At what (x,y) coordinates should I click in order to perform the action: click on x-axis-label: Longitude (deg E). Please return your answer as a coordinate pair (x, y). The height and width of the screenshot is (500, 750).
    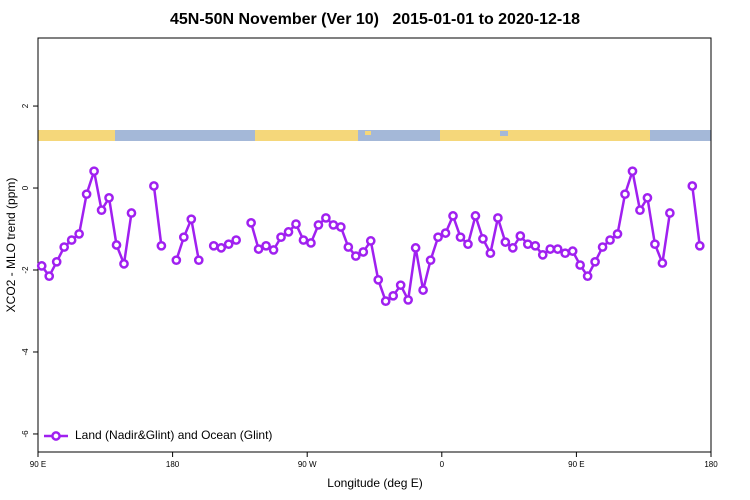
    Looking at the image, I should click on (374, 483).